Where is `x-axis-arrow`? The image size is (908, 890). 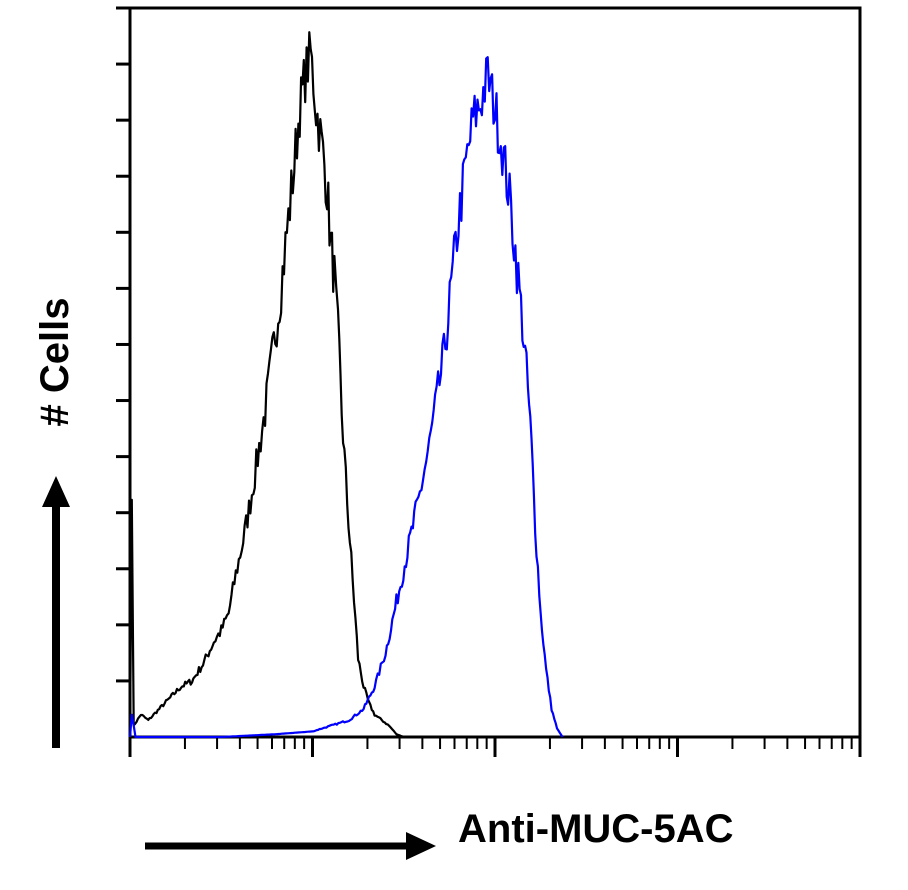
x-axis-arrow is located at coordinates (290, 846).